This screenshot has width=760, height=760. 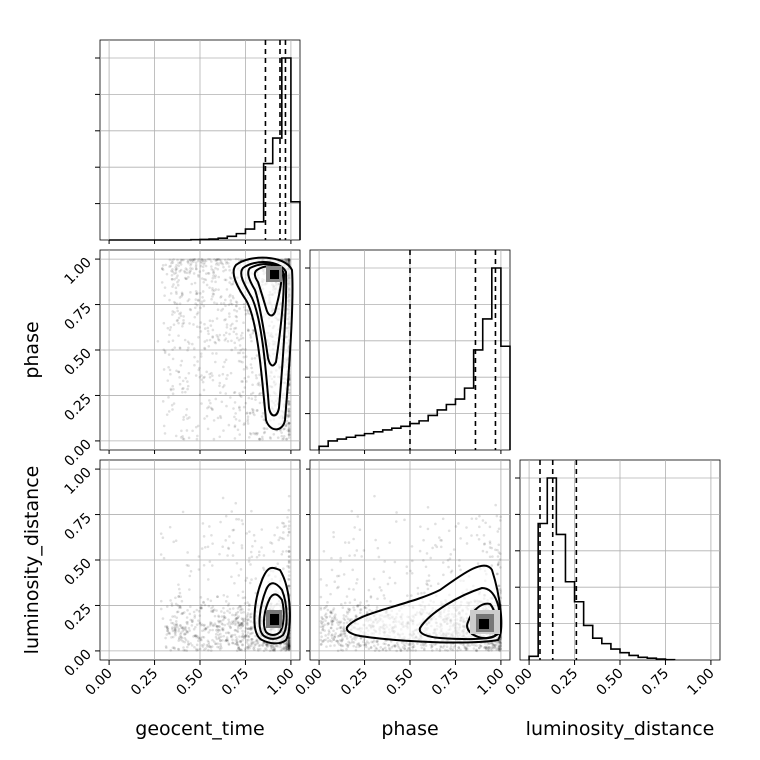 What do you see at coordinates (445, 682) in the screenshot?
I see `xtick-label: 0.75` at bounding box center [445, 682].